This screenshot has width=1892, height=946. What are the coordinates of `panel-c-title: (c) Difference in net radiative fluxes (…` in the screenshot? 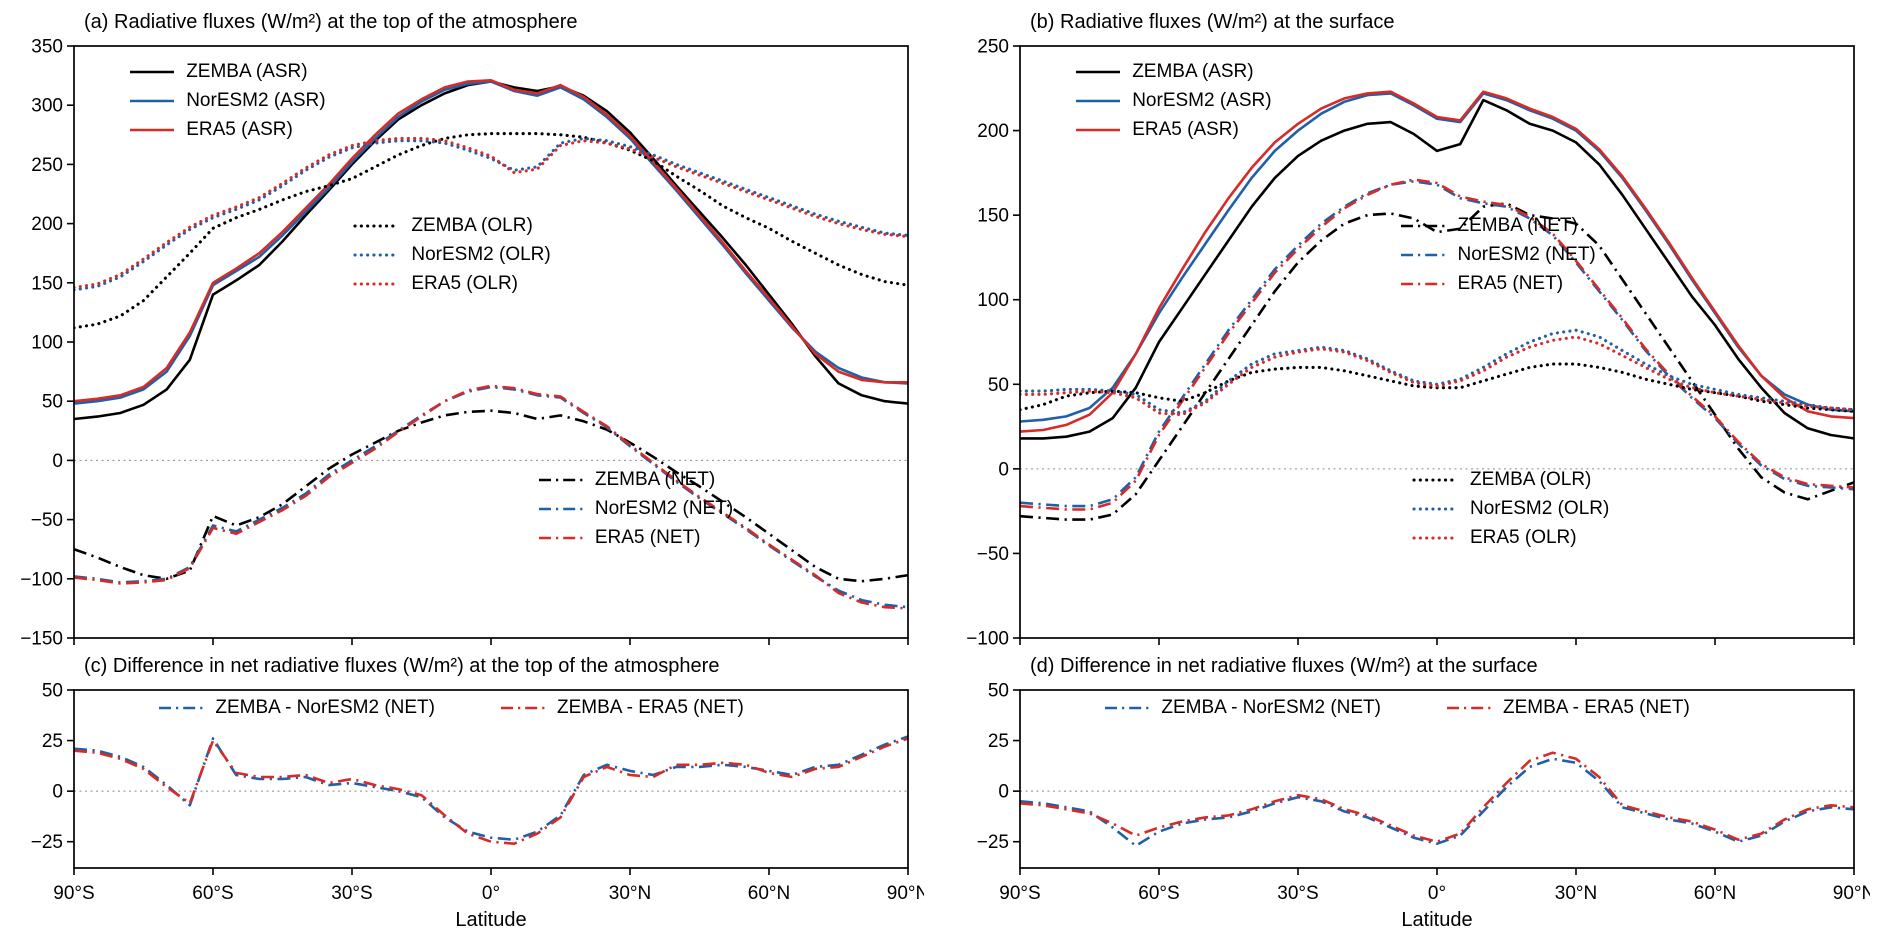 It's located at (402, 666).